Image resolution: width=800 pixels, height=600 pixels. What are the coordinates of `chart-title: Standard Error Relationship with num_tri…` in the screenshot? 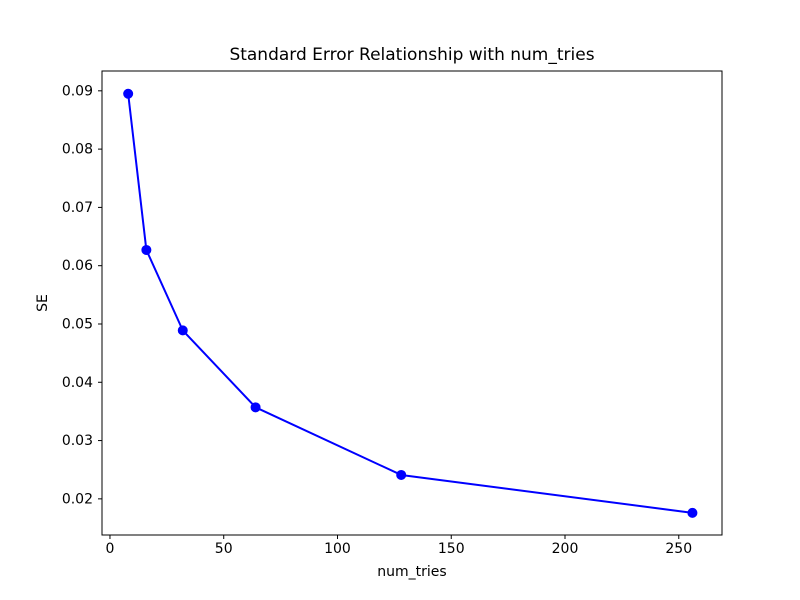 It's located at (411, 55).